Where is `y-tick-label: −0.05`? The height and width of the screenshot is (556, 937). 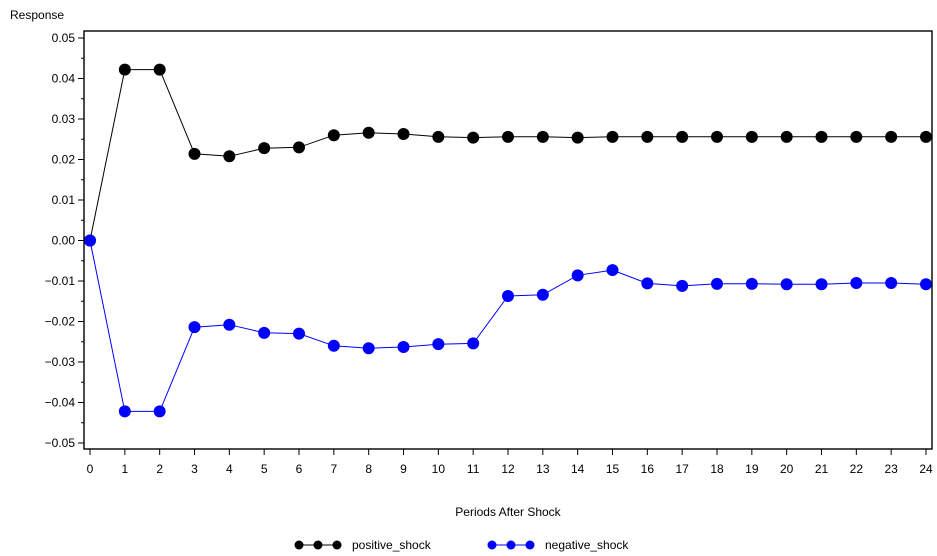
y-tick-label: −0.05 is located at coordinates (60, 443).